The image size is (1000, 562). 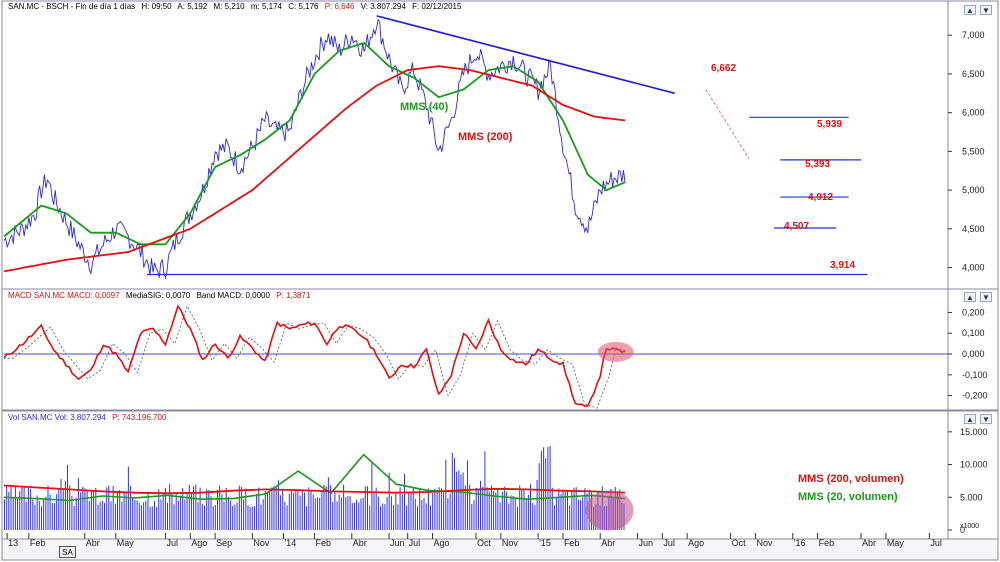 I want to click on date-axis-label: Ago, so click(x=696, y=543).